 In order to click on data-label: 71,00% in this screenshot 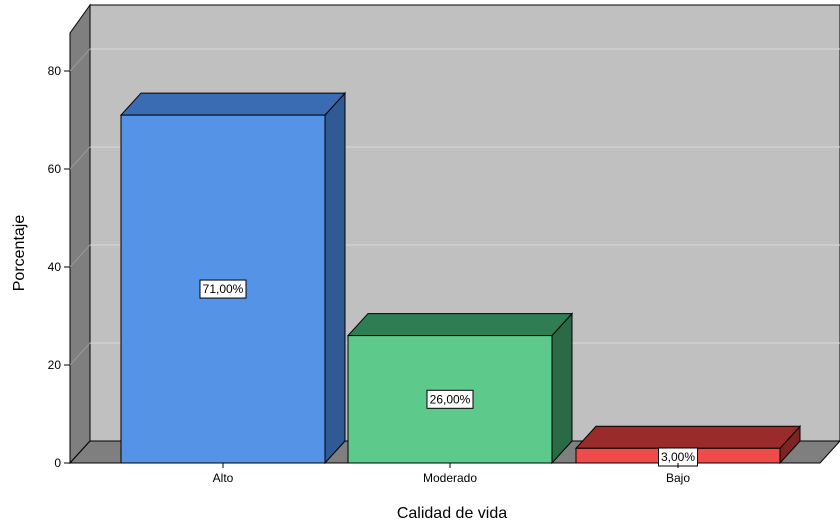, I will do `click(223, 289)`.